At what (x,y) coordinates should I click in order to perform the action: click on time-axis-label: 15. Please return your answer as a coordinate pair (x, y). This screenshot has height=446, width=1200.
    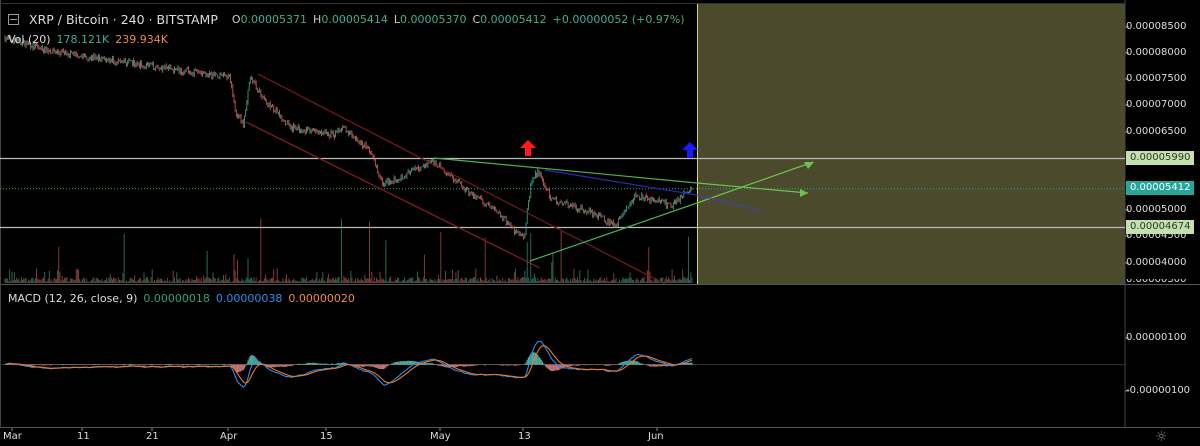
    Looking at the image, I should click on (326, 436).